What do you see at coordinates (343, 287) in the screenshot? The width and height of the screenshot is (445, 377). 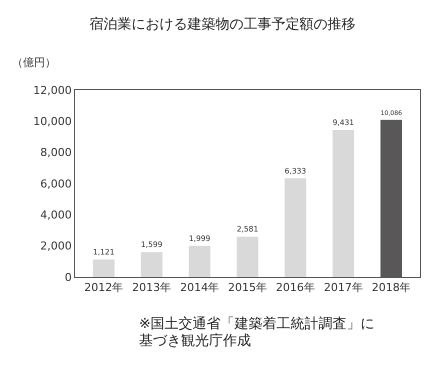 I see `x-tick-label: 2017年` at bounding box center [343, 287].